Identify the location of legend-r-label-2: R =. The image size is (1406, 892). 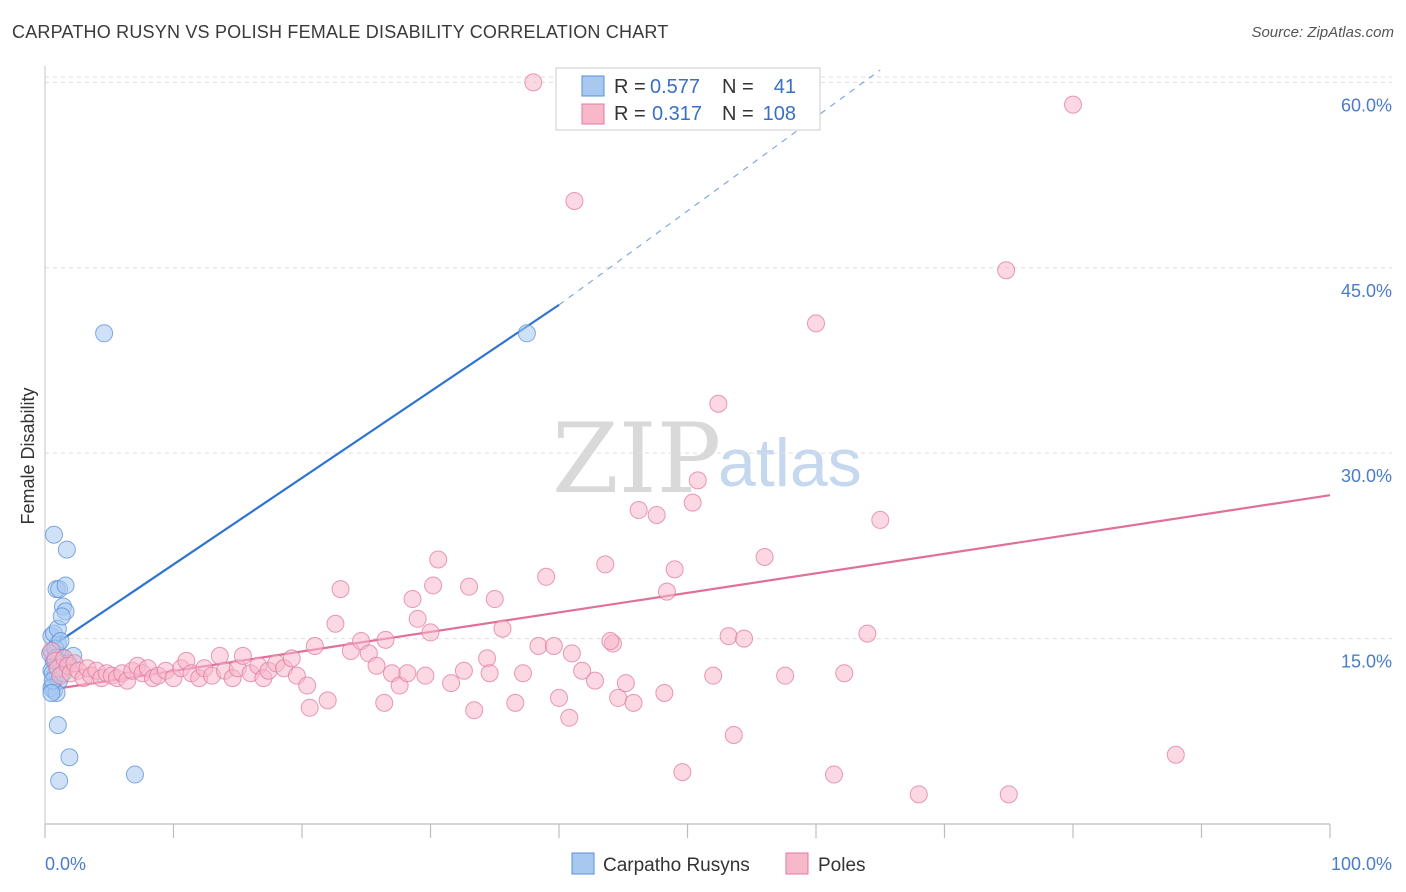
(630, 114).